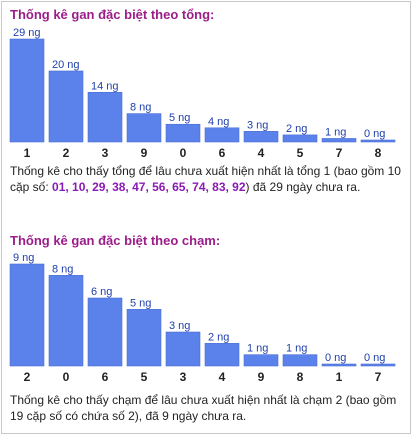 The image size is (414, 437). What do you see at coordinates (105, 153) in the screenshot?
I see `sum-category-label-3: 3` at bounding box center [105, 153].